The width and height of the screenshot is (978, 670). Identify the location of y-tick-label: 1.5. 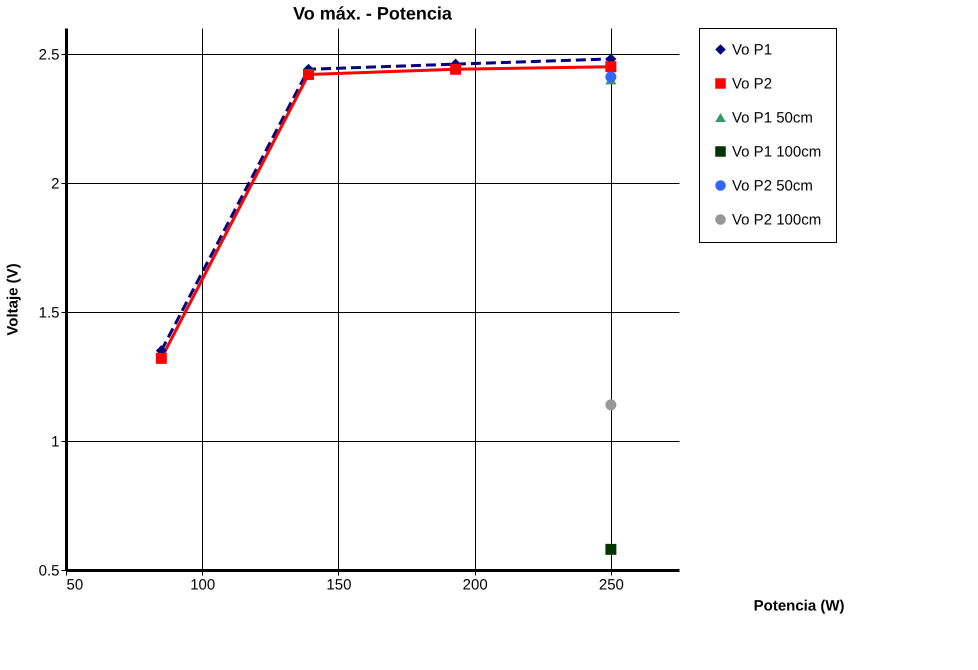
(49, 313).